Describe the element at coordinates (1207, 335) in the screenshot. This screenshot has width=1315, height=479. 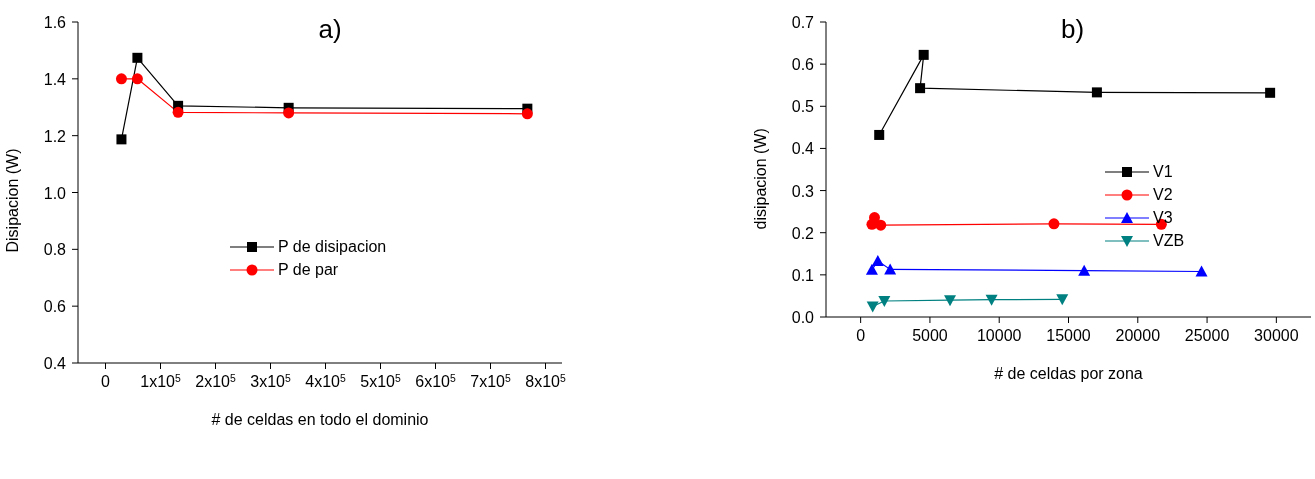
I see `x-tick-label: 25000` at that location.